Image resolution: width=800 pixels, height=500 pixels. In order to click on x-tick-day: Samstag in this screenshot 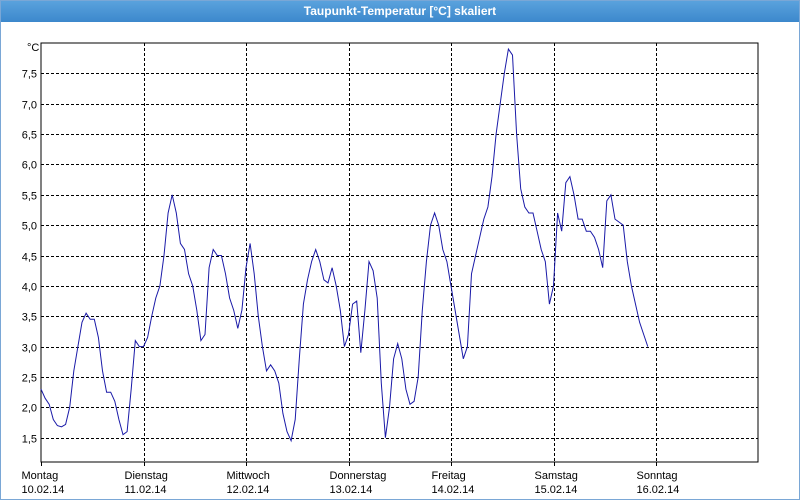, I will do `click(556, 476)`.